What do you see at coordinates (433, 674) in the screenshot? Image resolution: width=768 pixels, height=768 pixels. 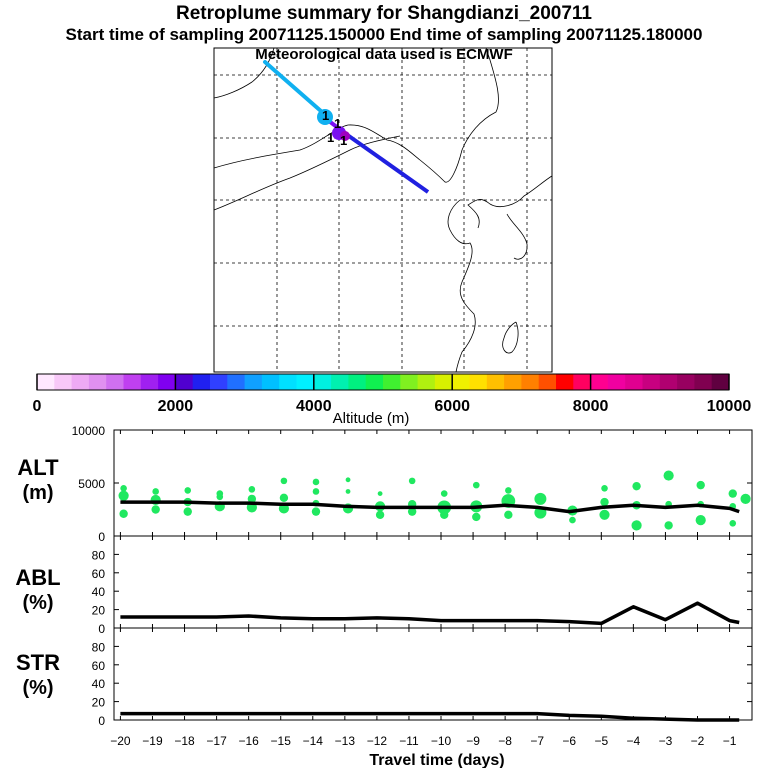 I see `panel-frame` at bounding box center [433, 674].